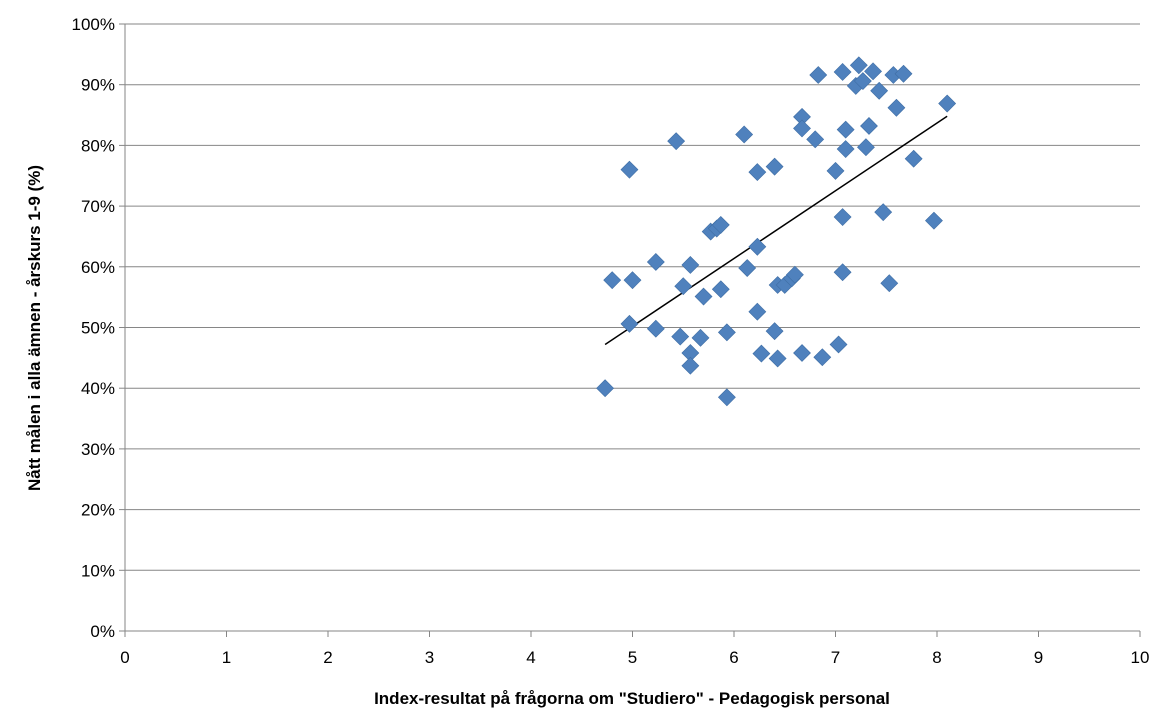  What do you see at coordinates (530, 657) in the screenshot?
I see `x-tick-label: 4` at bounding box center [530, 657].